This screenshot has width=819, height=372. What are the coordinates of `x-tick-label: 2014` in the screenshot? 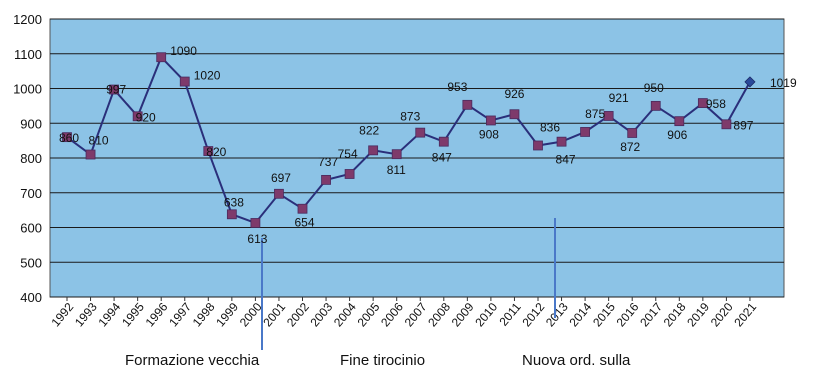 It's located at (581, 315).